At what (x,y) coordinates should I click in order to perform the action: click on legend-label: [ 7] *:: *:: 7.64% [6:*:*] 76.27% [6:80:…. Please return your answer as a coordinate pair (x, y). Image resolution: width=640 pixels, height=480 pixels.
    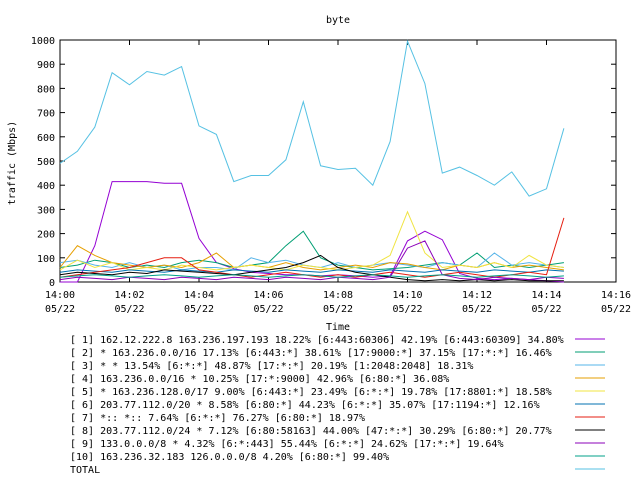
    Looking at the image, I should click on (217, 418).